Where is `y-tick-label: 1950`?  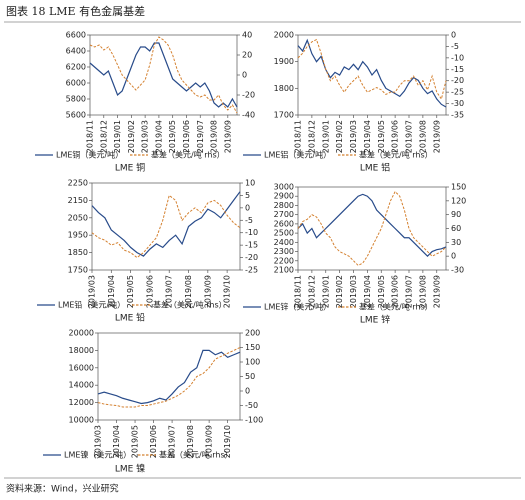
y-tick-label: 1950 is located at coordinates (78, 235).